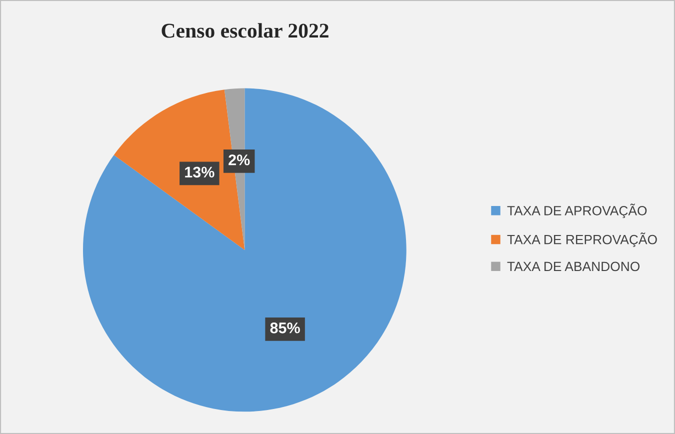 This screenshot has height=434, width=675. What do you see at coordinates (245, 30) in the screenshot?
I see `chart-title: Censo escolar 2022` at bounding box center [245, 30].